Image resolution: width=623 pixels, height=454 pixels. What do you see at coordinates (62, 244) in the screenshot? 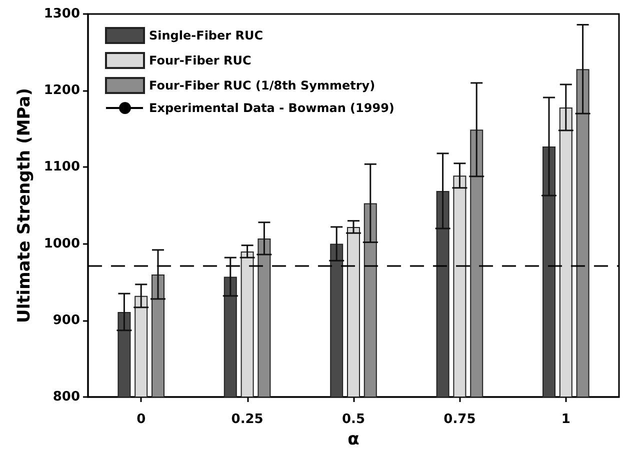
I see `y-tick-label: 1000` at bounding box center [62, 244].